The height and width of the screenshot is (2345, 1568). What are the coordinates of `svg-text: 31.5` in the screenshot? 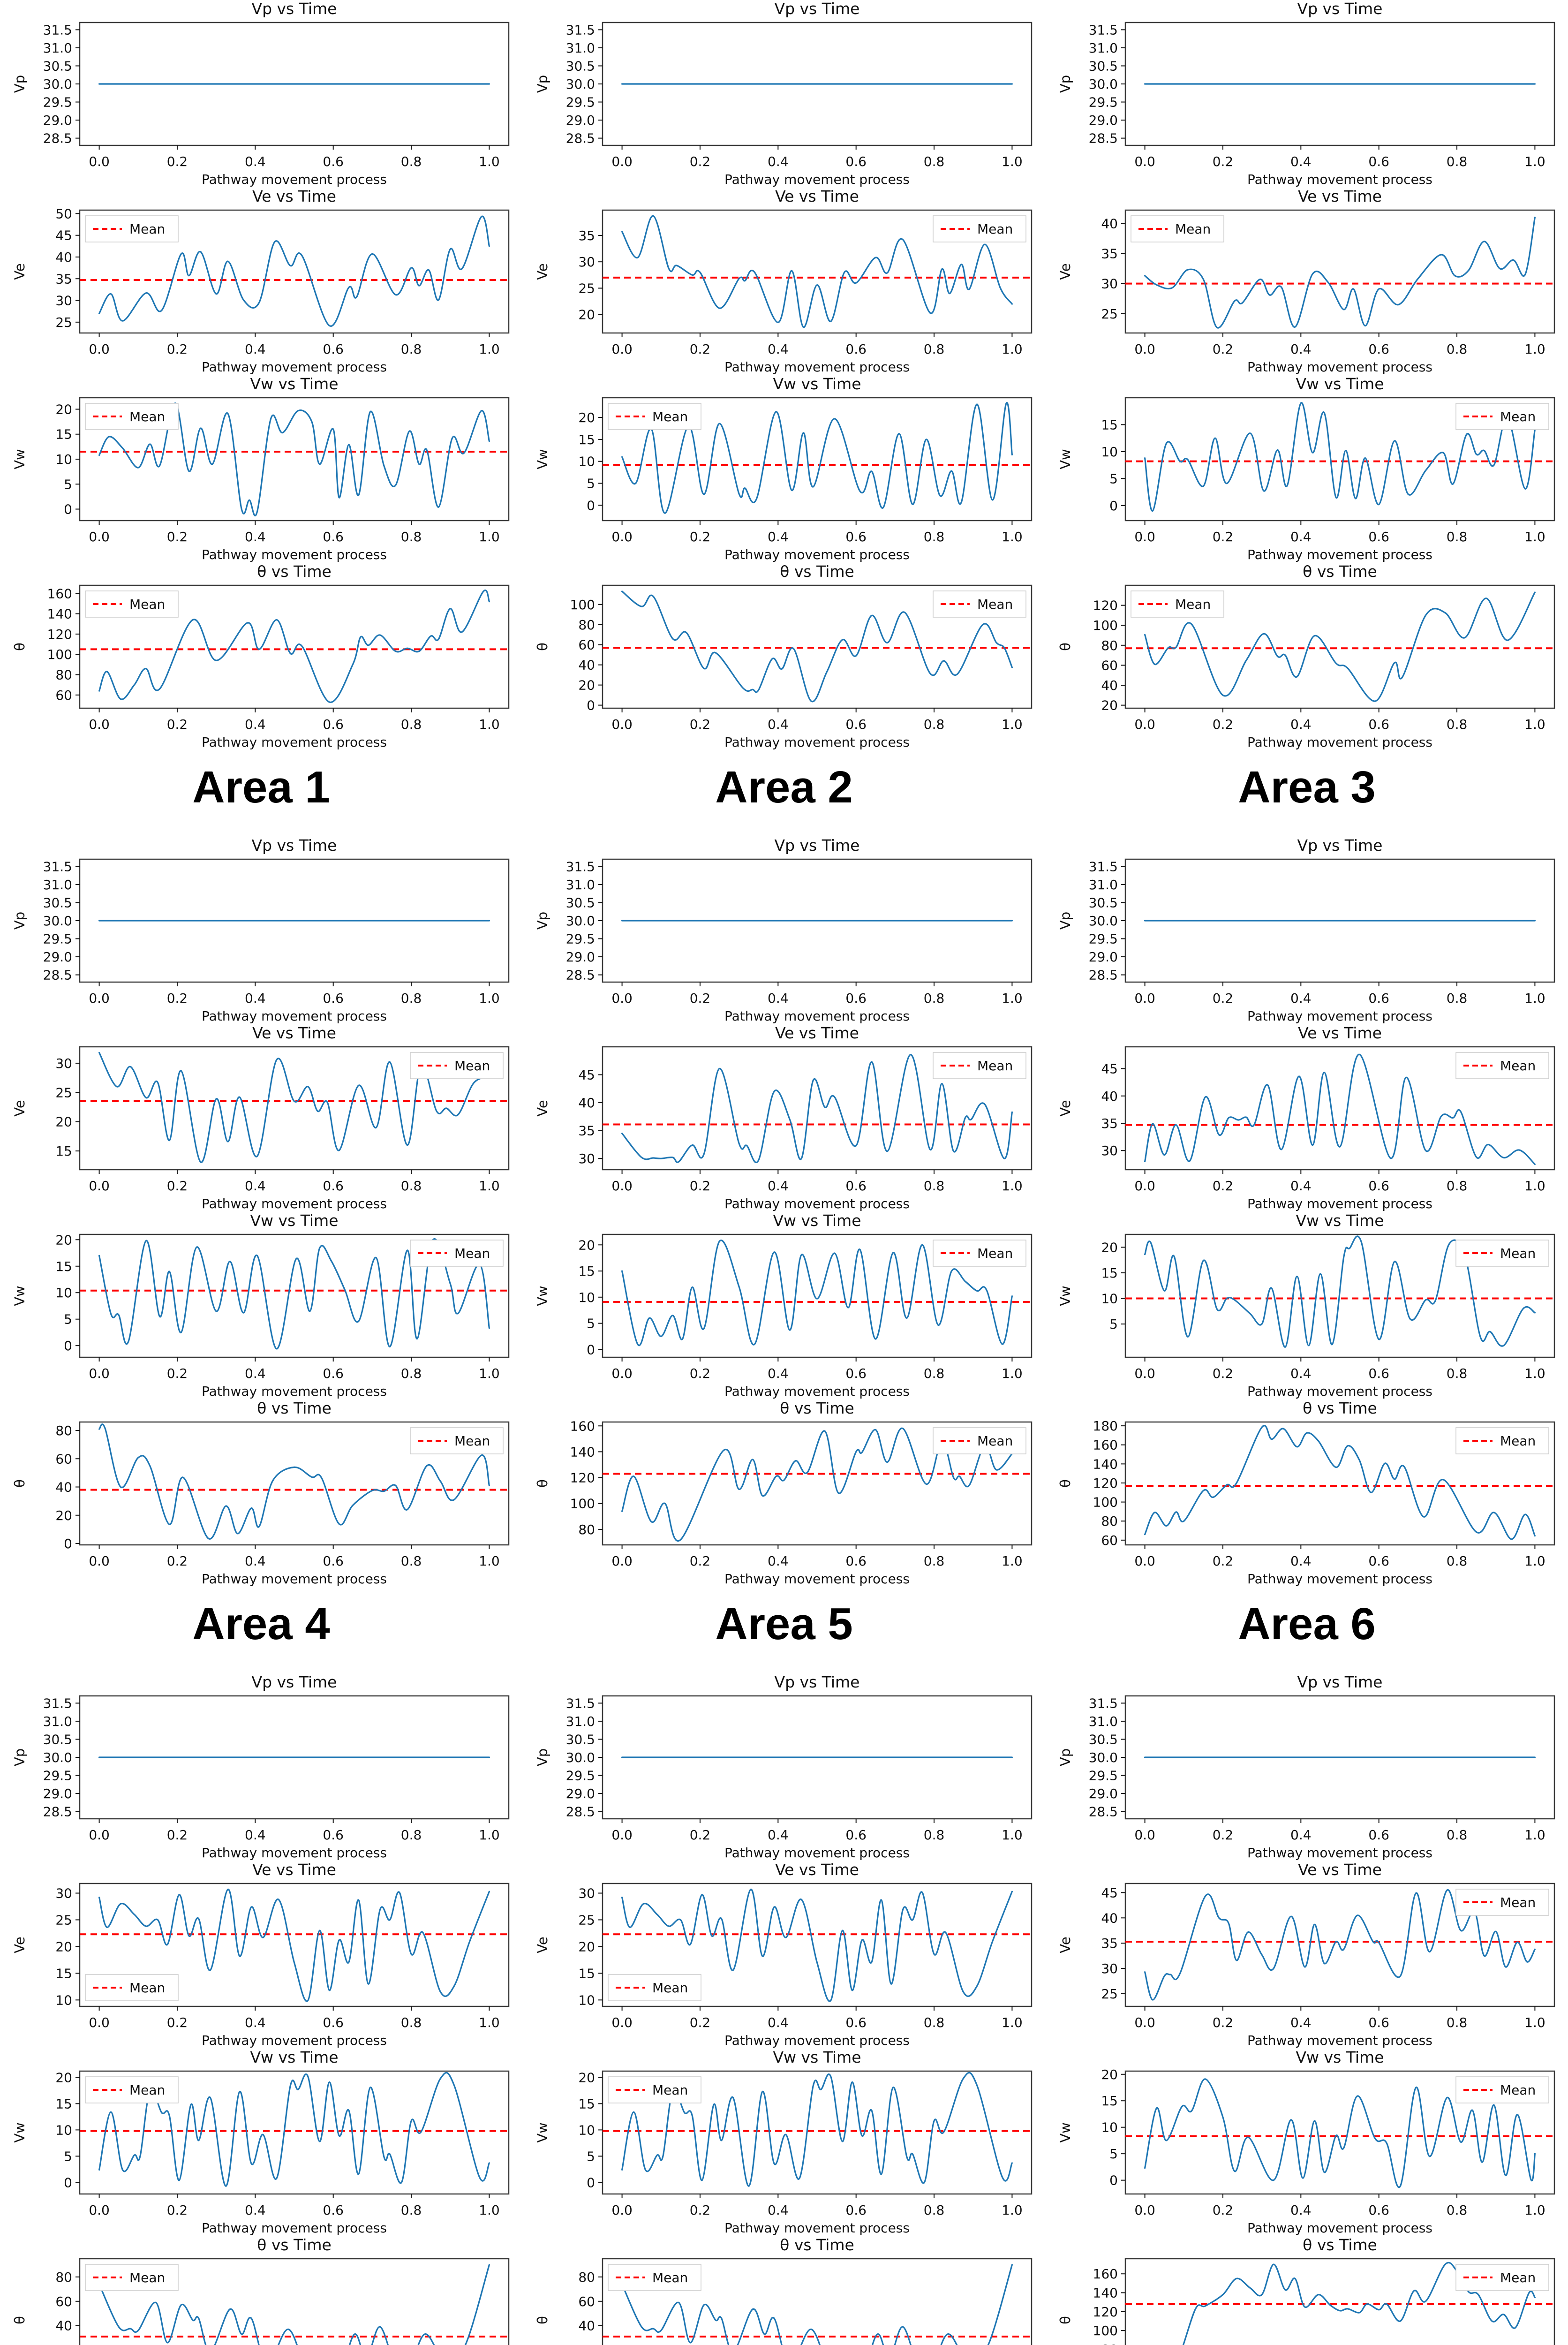 It's located at (1103, 1703).